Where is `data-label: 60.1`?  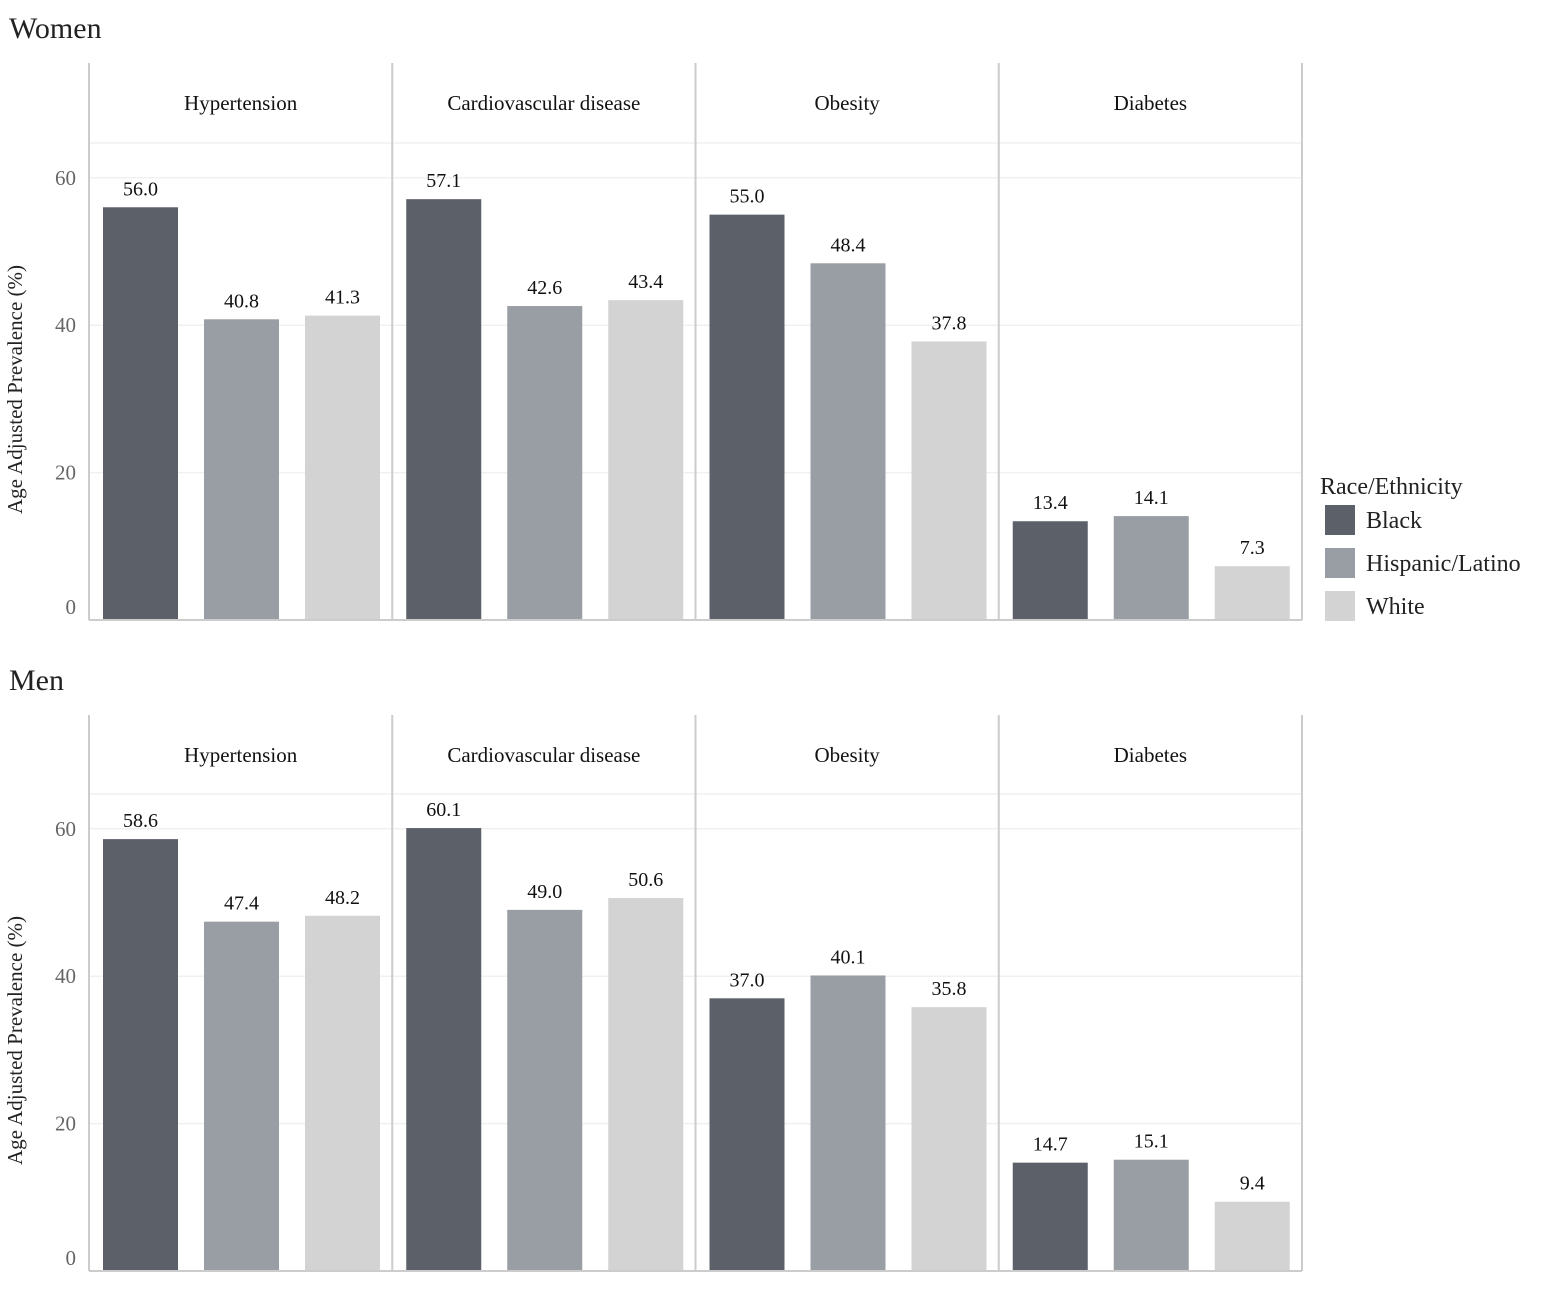
data-label: 60.1 is located at coordinates (443, 810).